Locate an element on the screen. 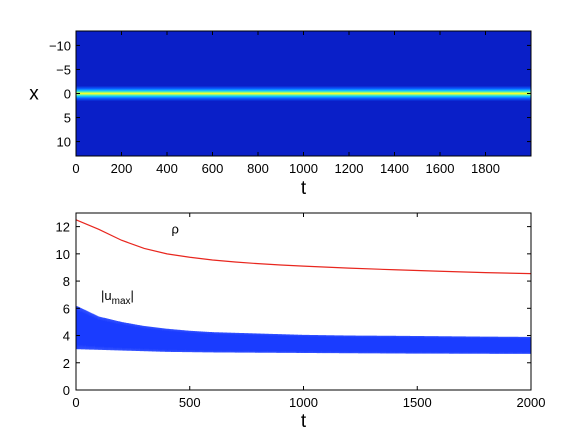 The width and height of the screenshot is (582, 438). heatmap-x-tick-label: 200 is located at coordinates (122, 168).